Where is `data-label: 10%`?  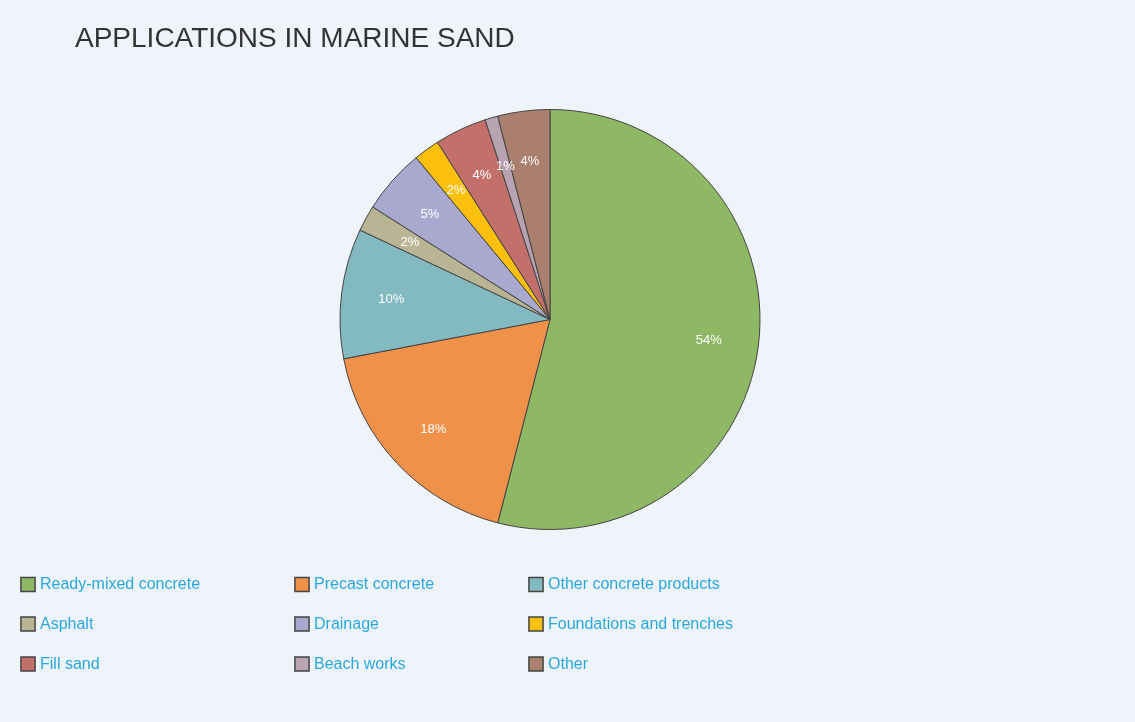
data-label: 10% is located at coordinates (391, 299).